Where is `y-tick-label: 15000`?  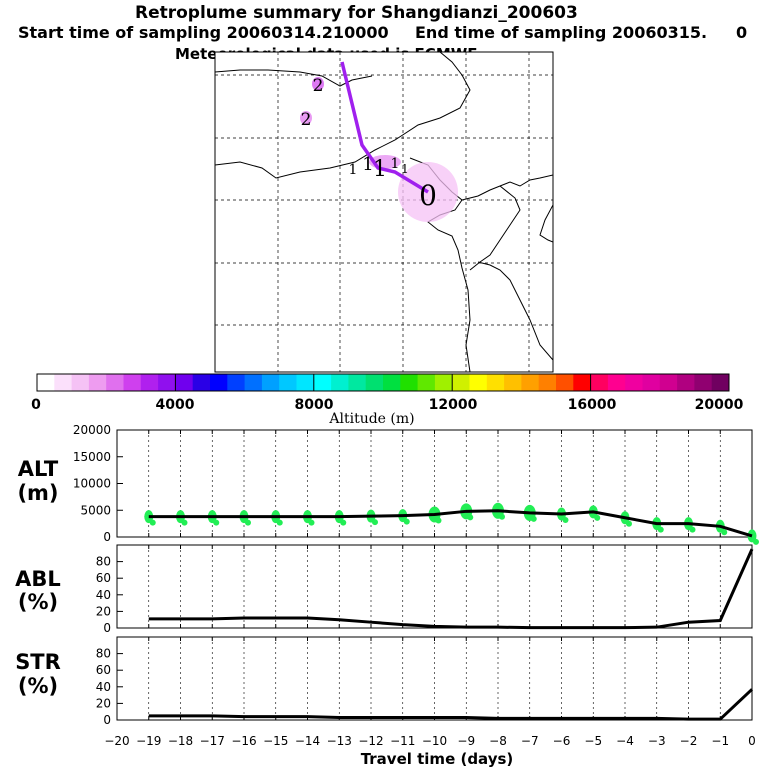 y-tick-label: 15000 is located at coordinates (92, 457).